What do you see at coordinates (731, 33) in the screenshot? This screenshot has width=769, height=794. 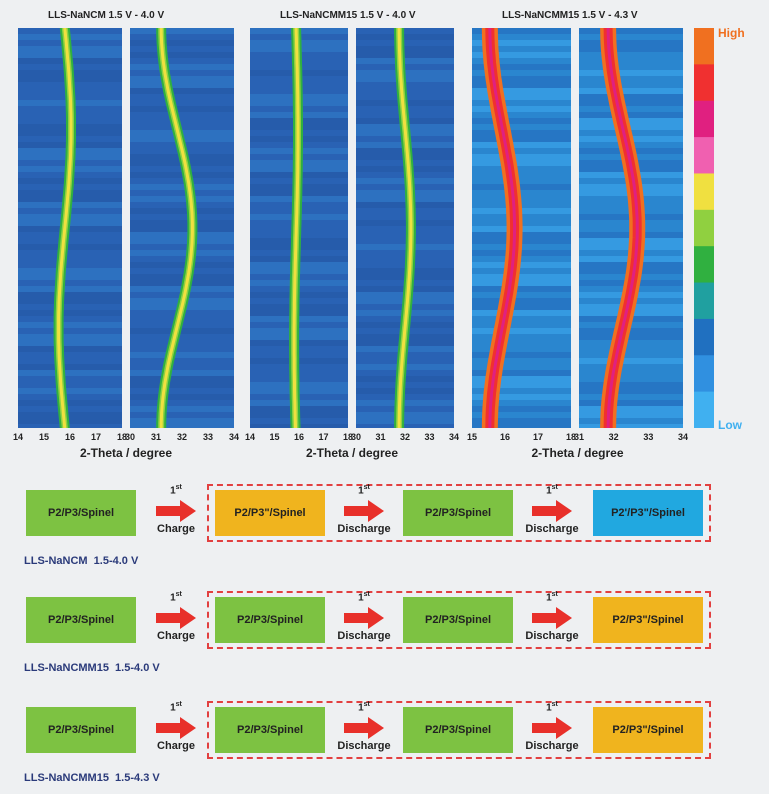 I see `scale-high-label: High` at bounding box center [731, 33].